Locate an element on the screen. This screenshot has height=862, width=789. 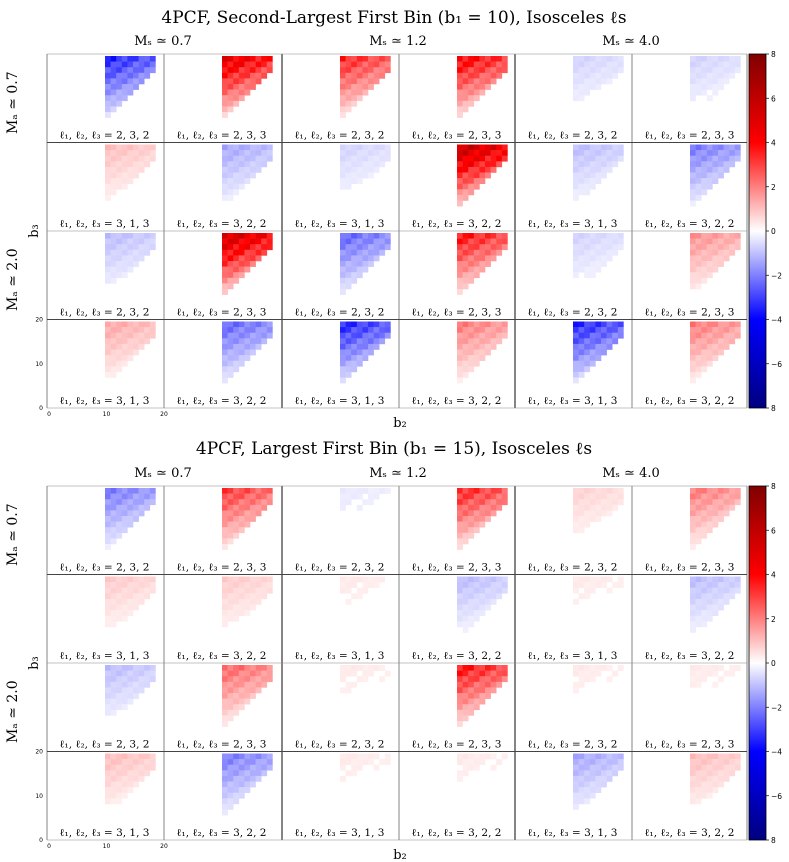
heatmap-panel: ℓ₁, ℓ₂, ℓ₃ = 3, 2, 2 is located at coordinates (456, 363).